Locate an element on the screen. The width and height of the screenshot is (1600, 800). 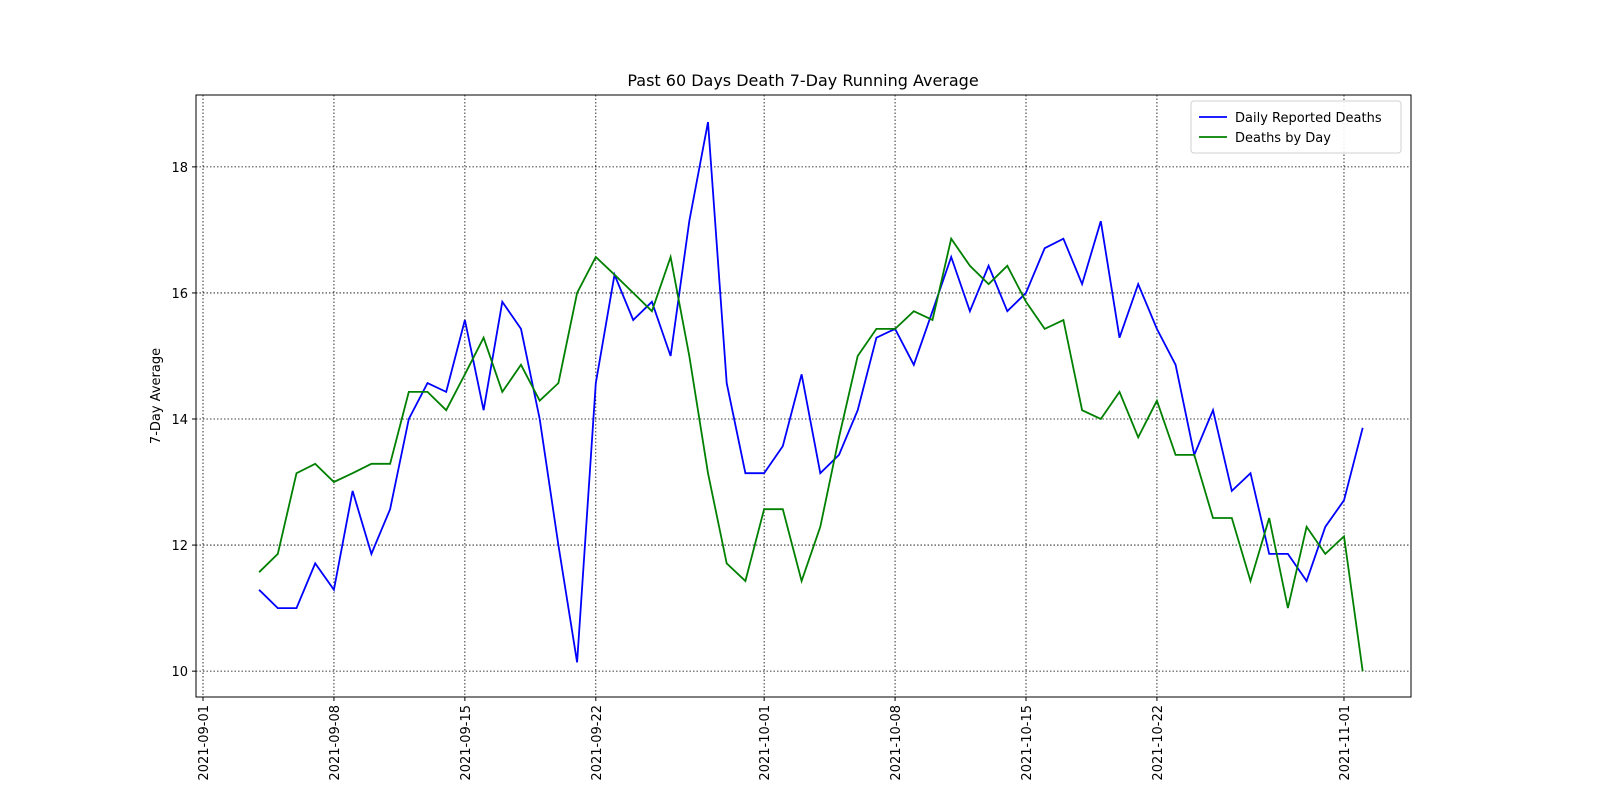
y-axis-label: 7-Day Average is located at coordinates (156, 396).